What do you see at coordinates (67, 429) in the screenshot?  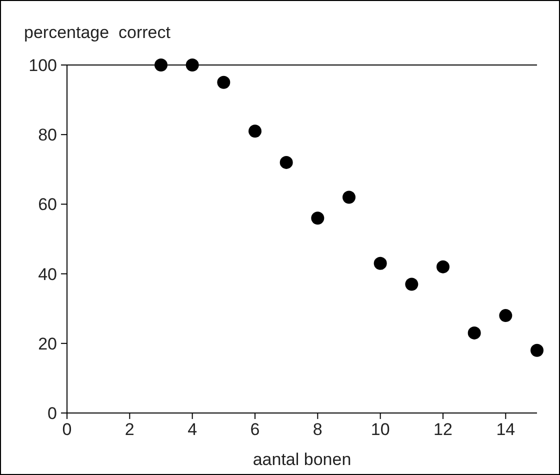 I see `x-tick-label: 0` at bounding box center [67, 429].